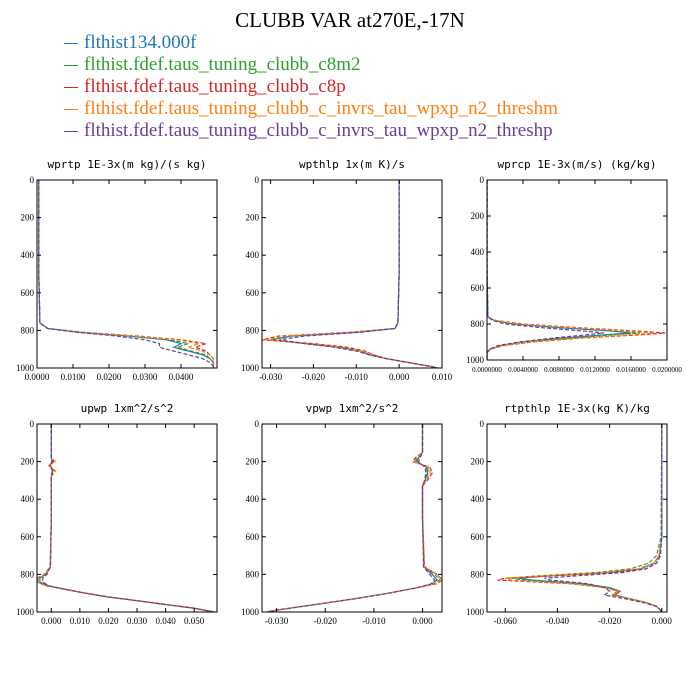  I want to click on panel-title: wprtp 1E-3x(m kg)/(s kg), so click(127, 164).